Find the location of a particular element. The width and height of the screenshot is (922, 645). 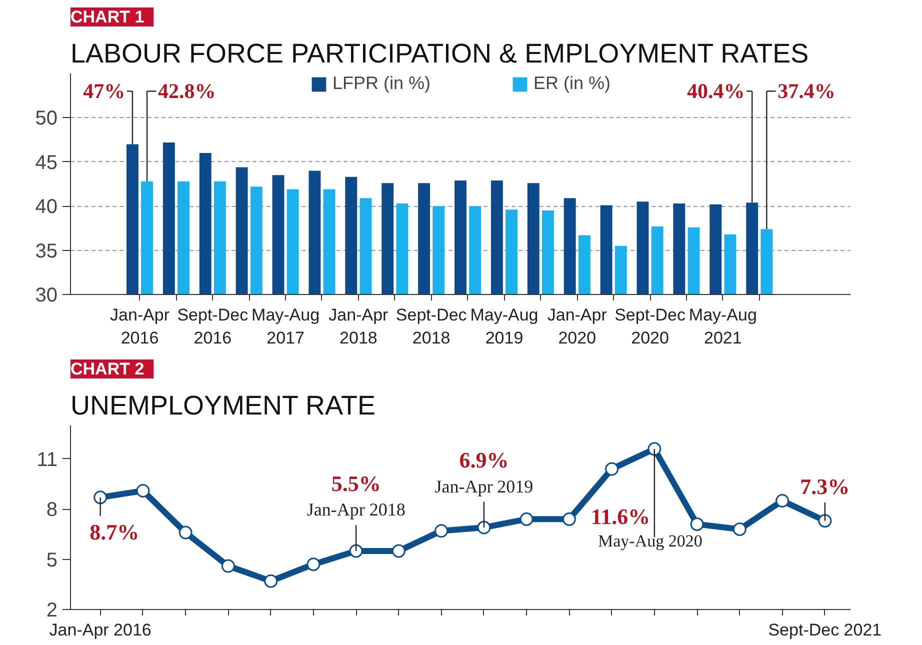

chart-title: LABOUR FORCE PARTICIPATION & EMPLOYMENT RATES is located at coordinates (439, 53).